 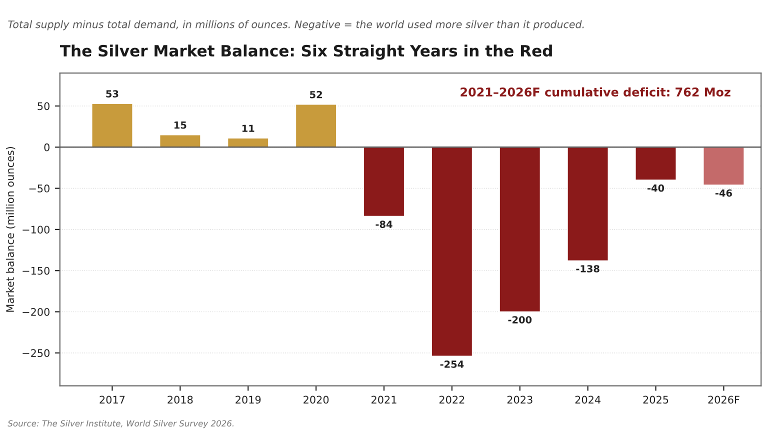 I want to click on x-tick-label: 2022, so click(x=451, y=400).